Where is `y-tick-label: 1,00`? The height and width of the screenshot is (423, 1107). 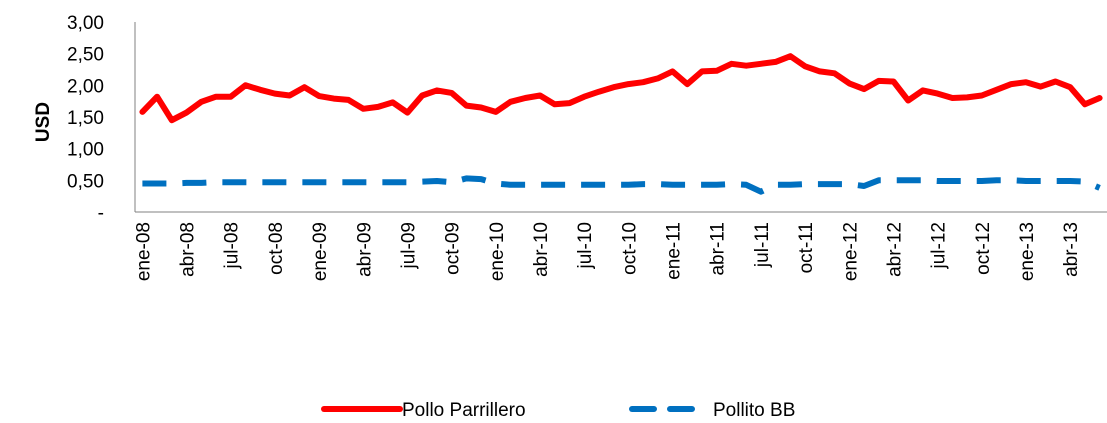
y-tick-label: 1,00 is located at coordinates (85, 150).